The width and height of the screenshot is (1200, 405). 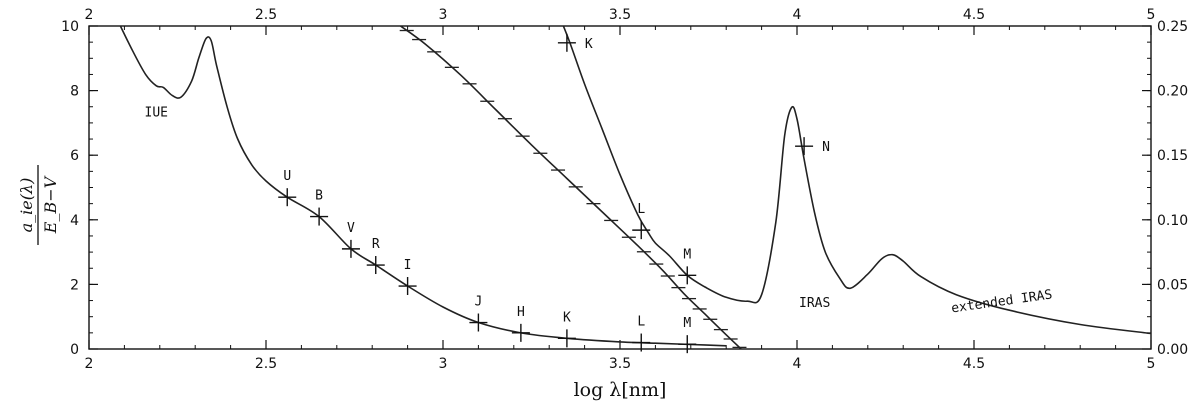 I want to click on marker-label-i: I, so click(x=408, y=265).